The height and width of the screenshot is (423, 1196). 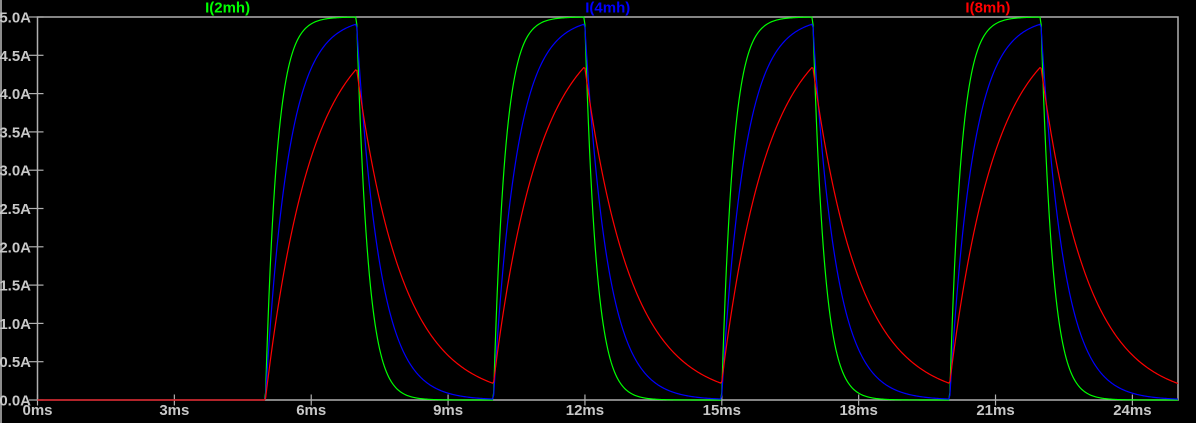 I want to click on legend-label-i-4mh: I(4mh), so click(x=607, y=8).